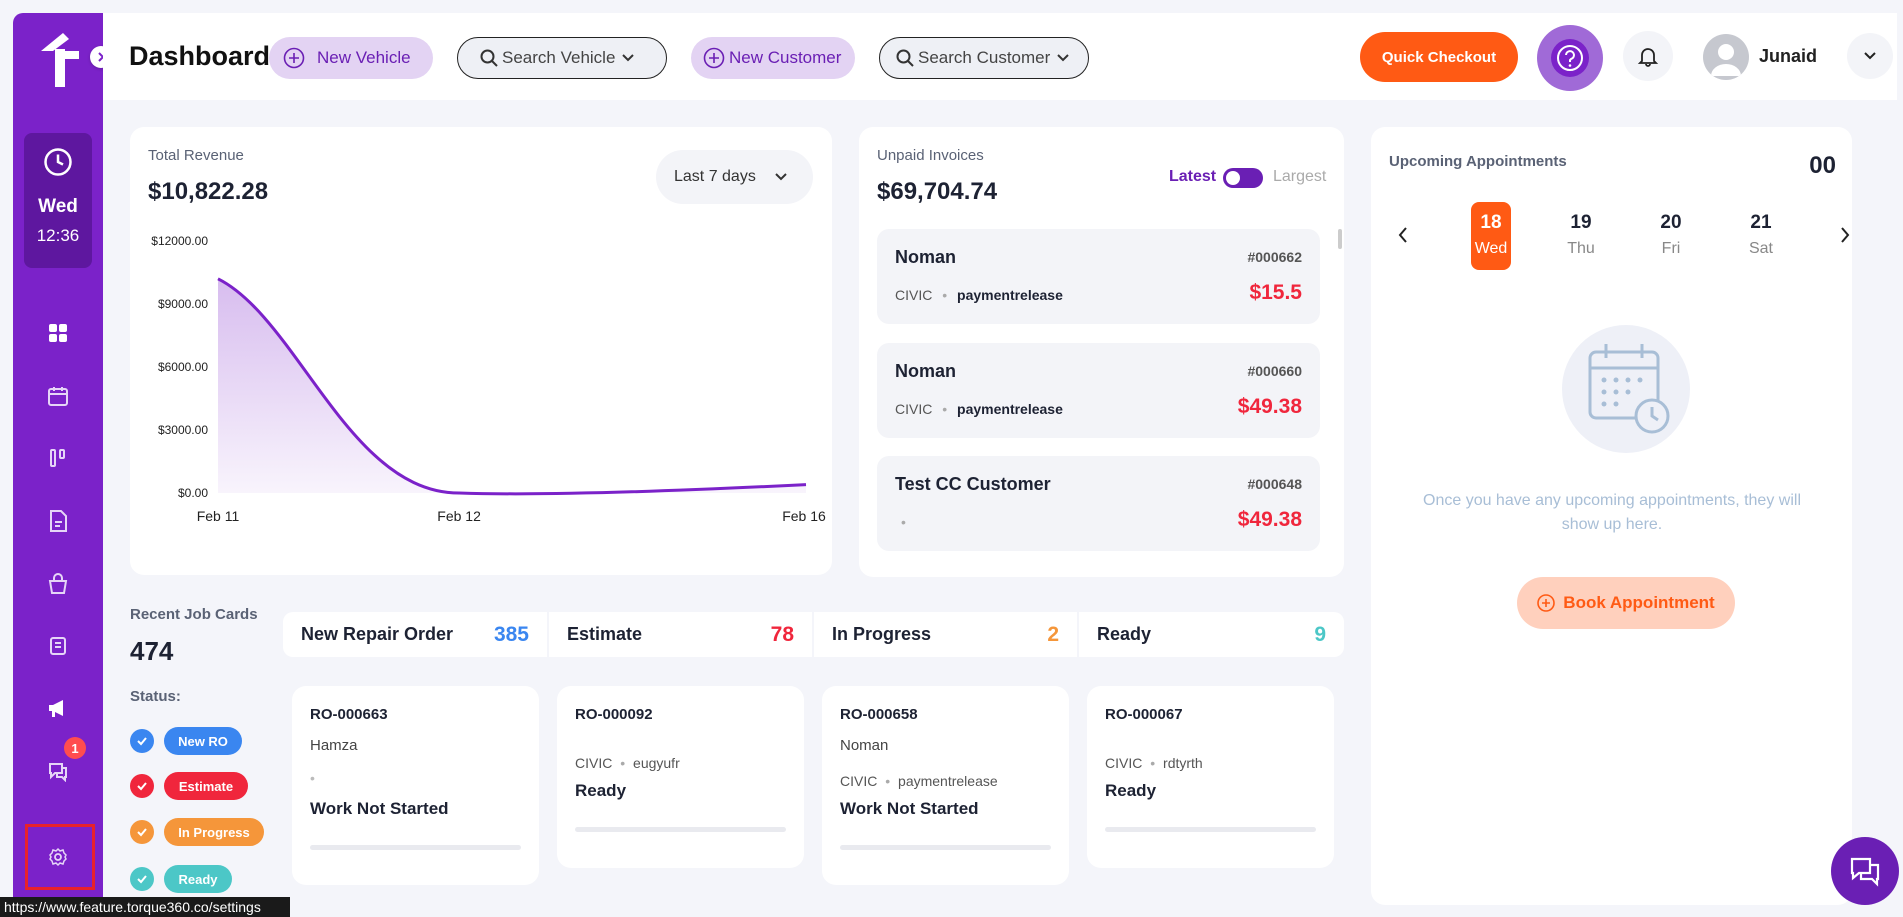 The height and width of the screenshot is (917, 1903). What do you see at coordinates (1760, 234) in the screenshot?
I see `day-21: 21 Sat` at bounding box center [1760, 234].